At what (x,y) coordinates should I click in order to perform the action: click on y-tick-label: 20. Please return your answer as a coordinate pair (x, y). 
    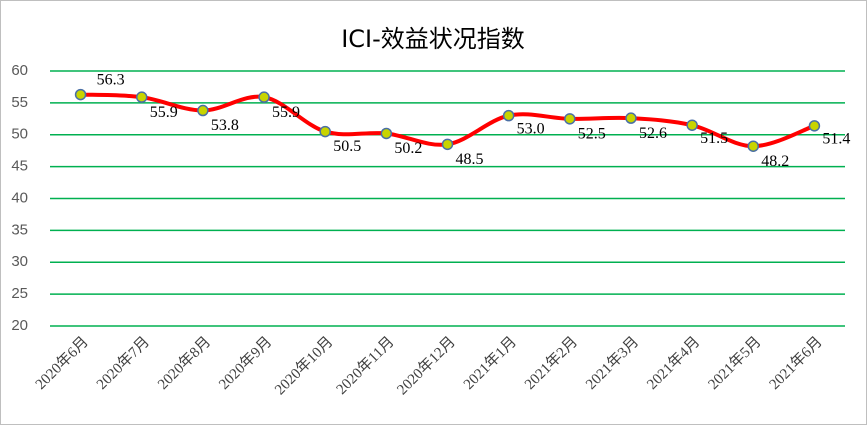
    Looking at the image, I should click on (19, 325).